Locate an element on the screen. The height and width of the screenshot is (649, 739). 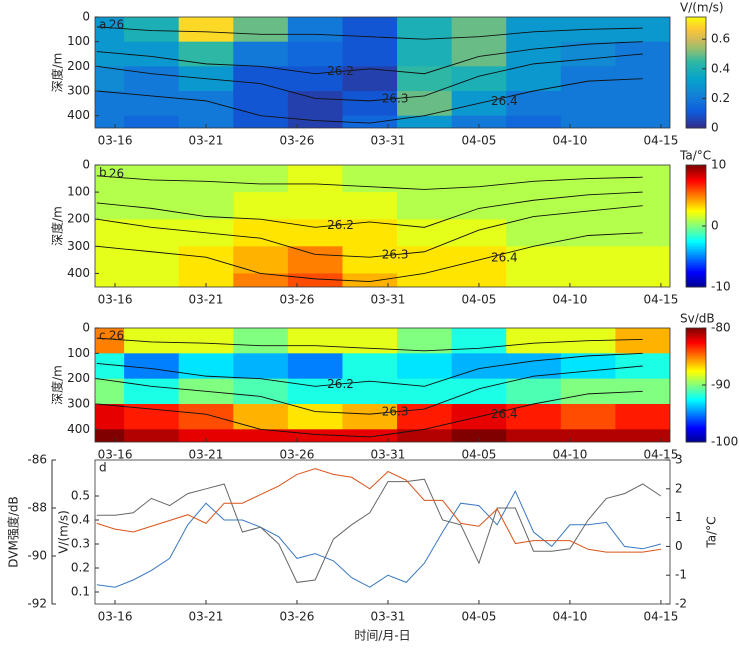
panel-letter: a is located at coordinates (102, 25).